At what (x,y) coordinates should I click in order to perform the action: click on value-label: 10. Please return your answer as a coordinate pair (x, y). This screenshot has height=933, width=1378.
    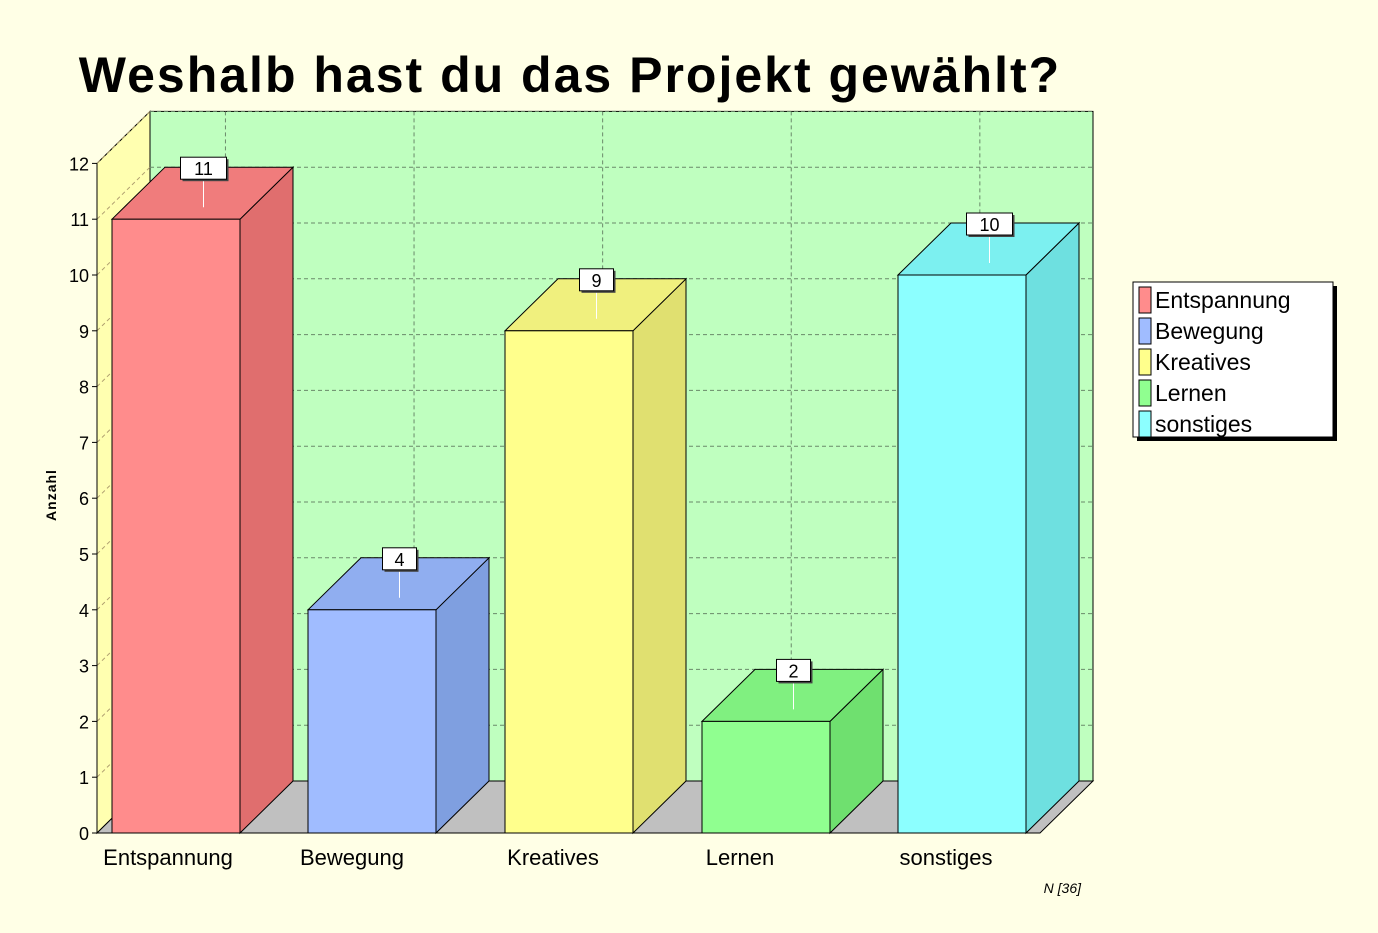
    Looking at the image, I should click on (989, 225).